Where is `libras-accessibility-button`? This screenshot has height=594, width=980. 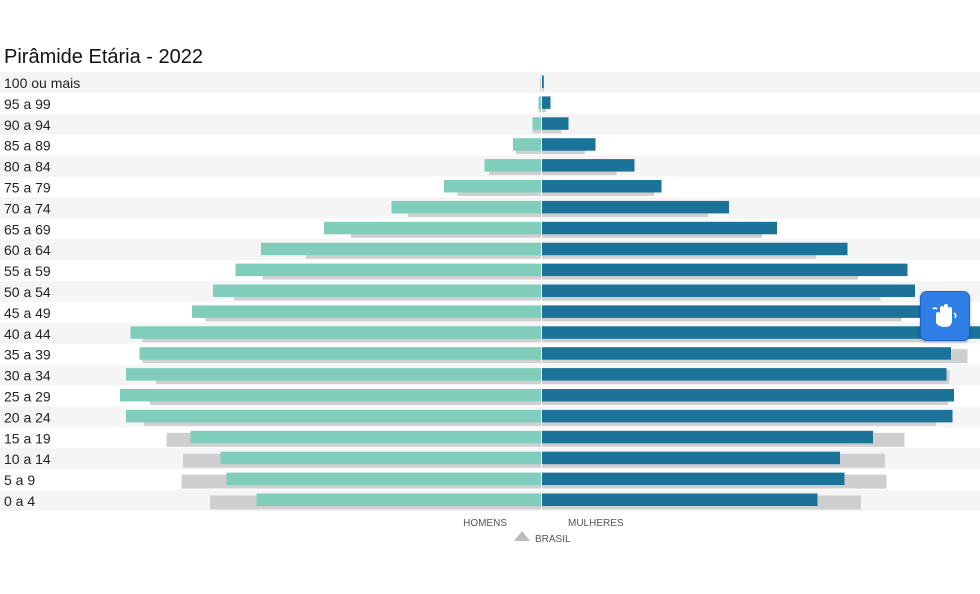 libras-accessibility-button is located at coordinates (945, 316).